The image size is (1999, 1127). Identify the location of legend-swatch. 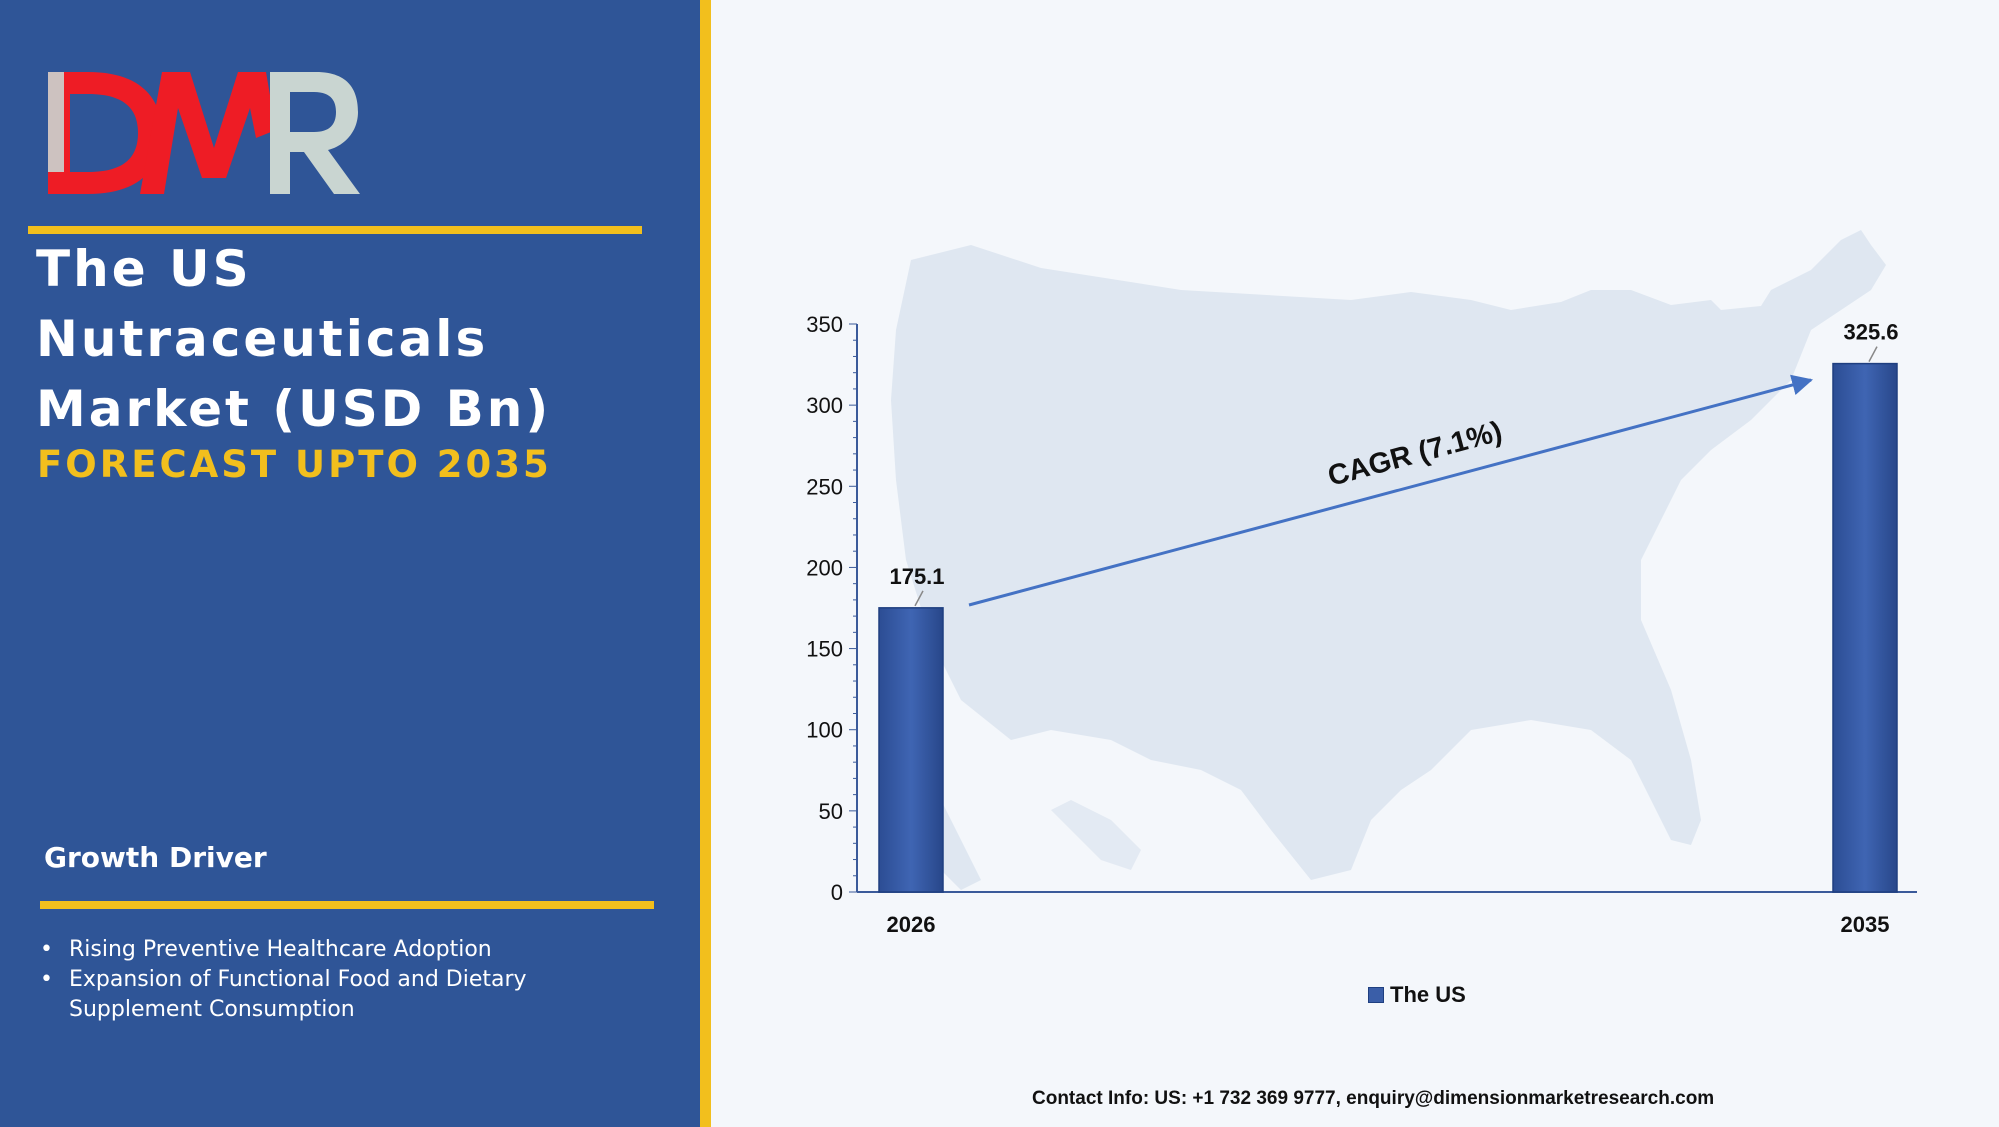
(1376, 995).